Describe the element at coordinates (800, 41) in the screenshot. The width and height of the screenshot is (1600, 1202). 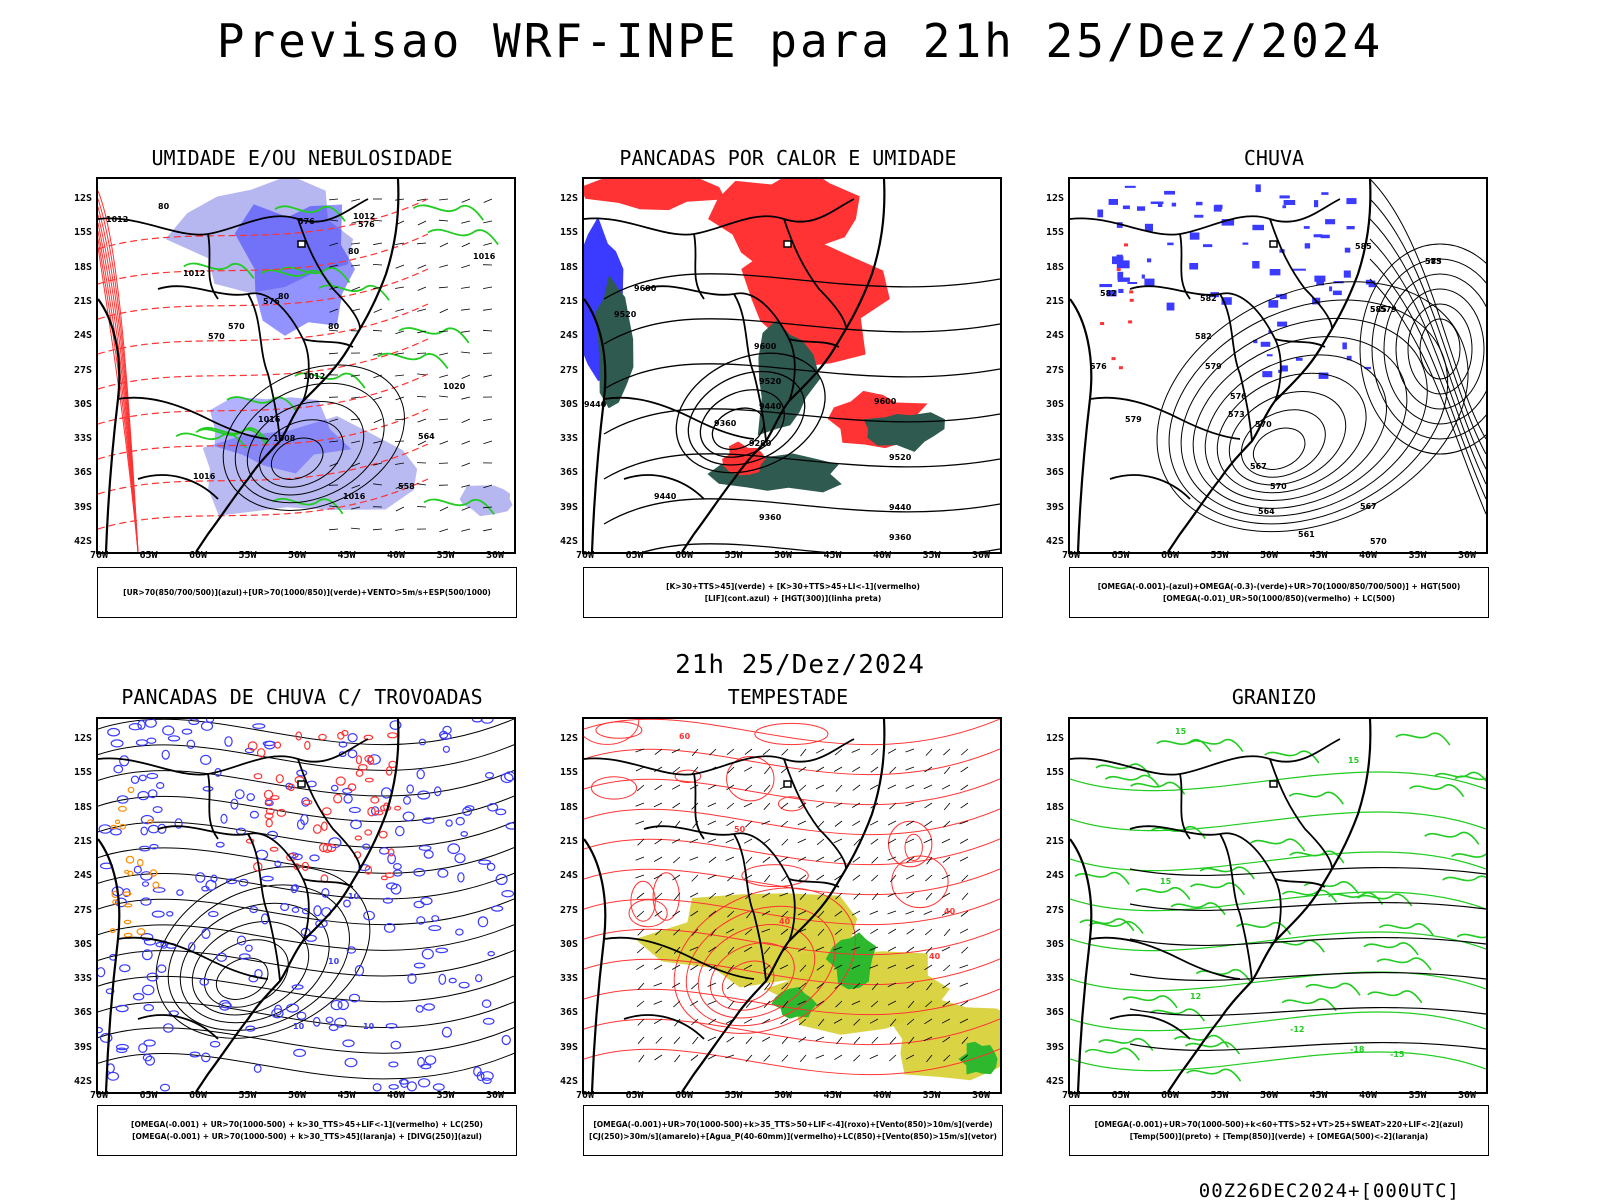
I see `page-title: Previsao WRF-INPE para 21h 25/Dez/2024` at that location.